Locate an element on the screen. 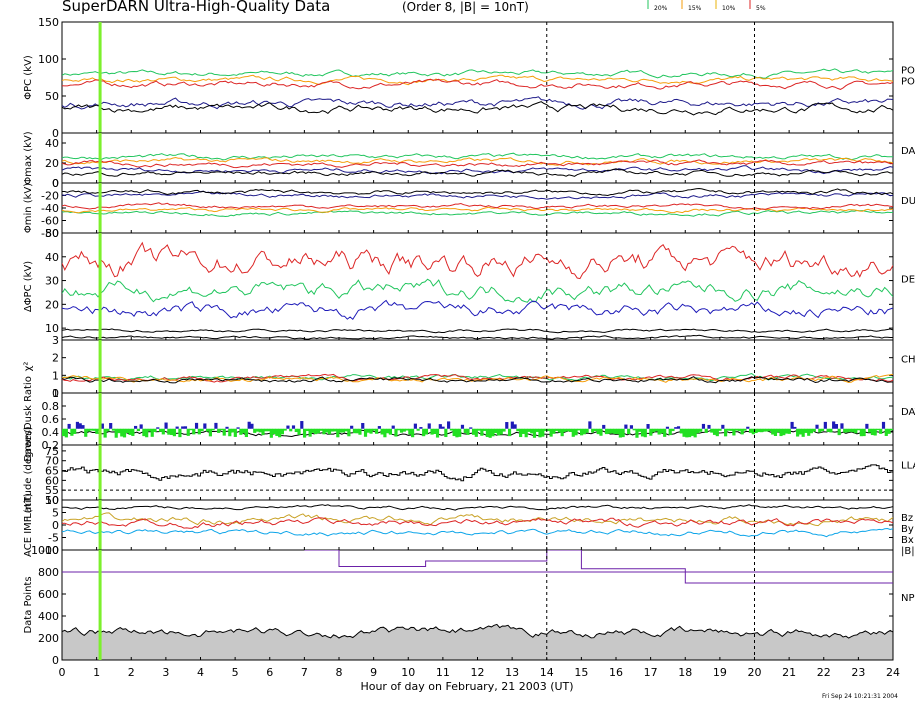 The image size is (915, 704). confidence-legend: 20% 15% 10% 5% is located at coordinates (706, 6).